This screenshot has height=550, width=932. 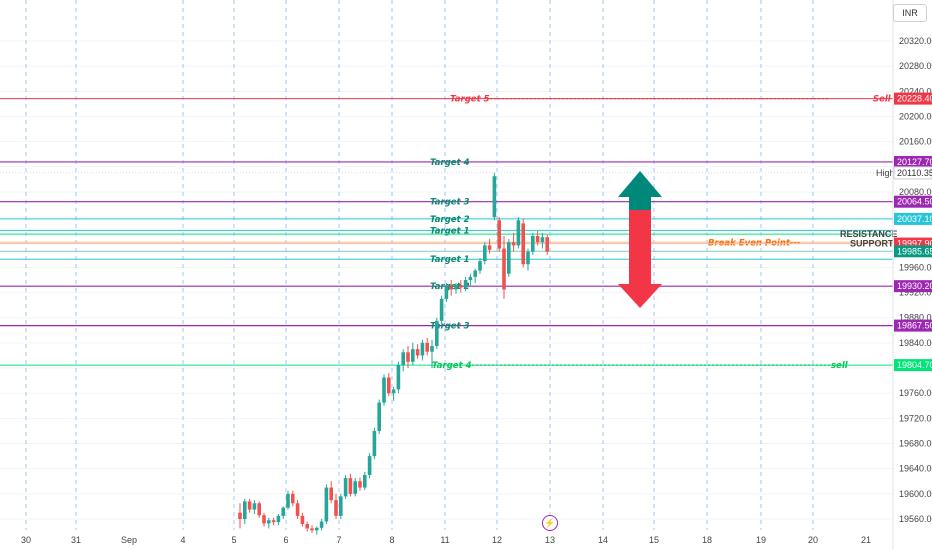 What do you see at coordinates (915, 192) in the screenshot?
I see `y-tick-label: 20080.00` at bounding box center [915, 192].